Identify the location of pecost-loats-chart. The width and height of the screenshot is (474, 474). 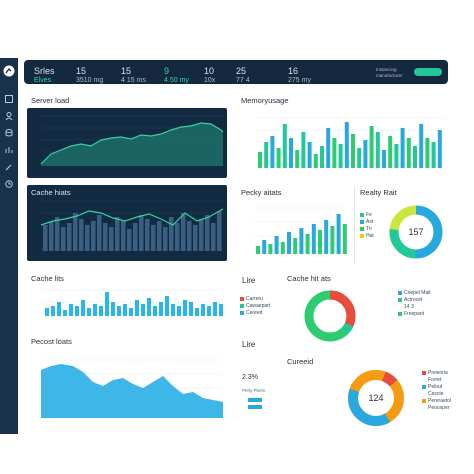
(132, 388).